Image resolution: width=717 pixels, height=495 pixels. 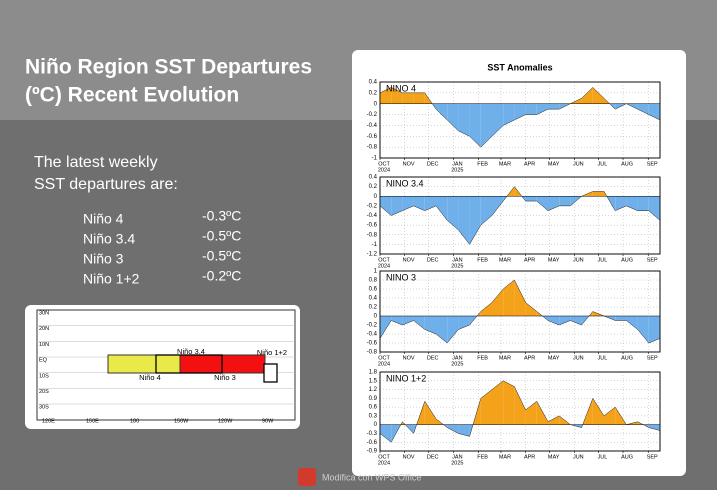 I want to click on y-tick-label: 1.2, so click(x=373, y=390).